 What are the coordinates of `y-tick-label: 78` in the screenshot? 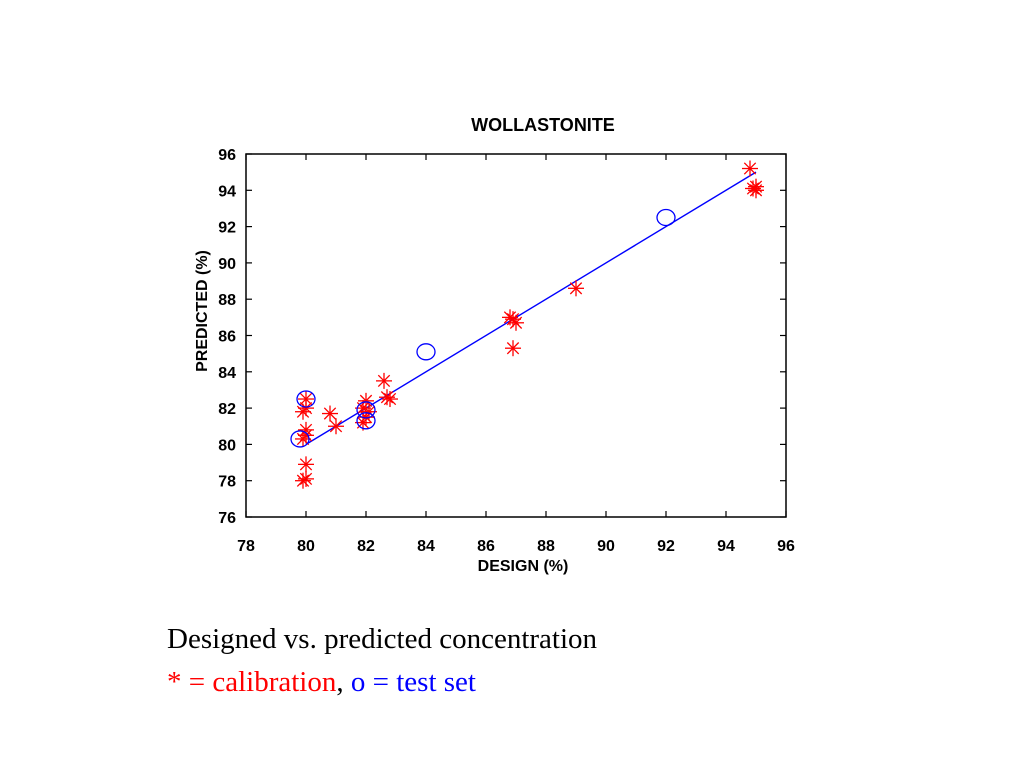 It's located at (227, 482).